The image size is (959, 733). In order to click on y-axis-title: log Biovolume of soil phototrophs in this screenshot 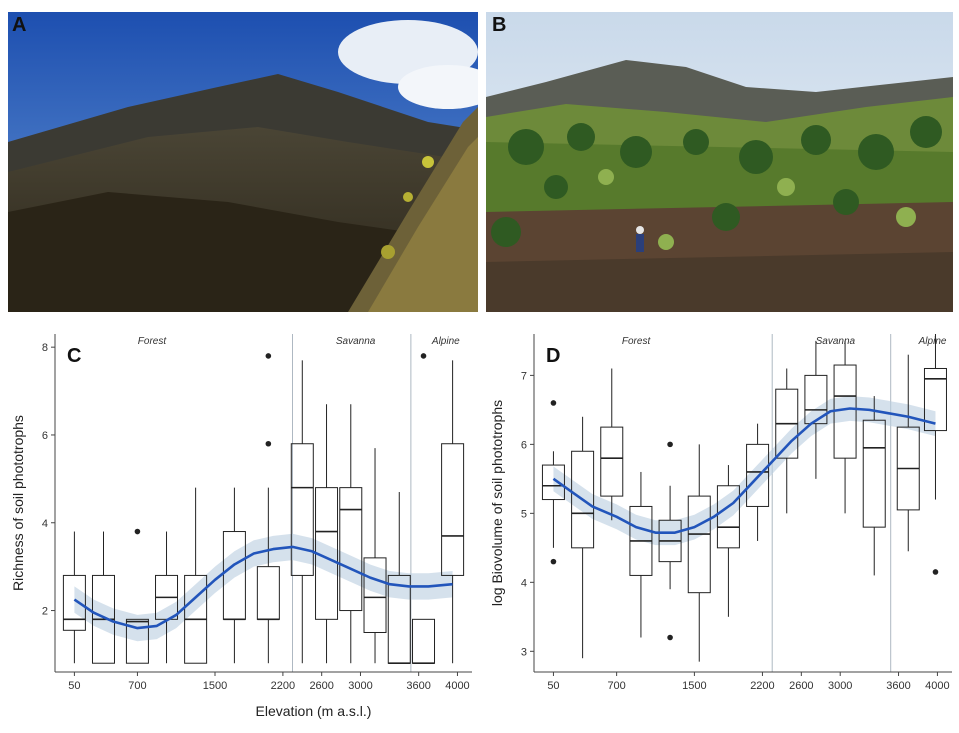, I will do `click(497, 503)`.